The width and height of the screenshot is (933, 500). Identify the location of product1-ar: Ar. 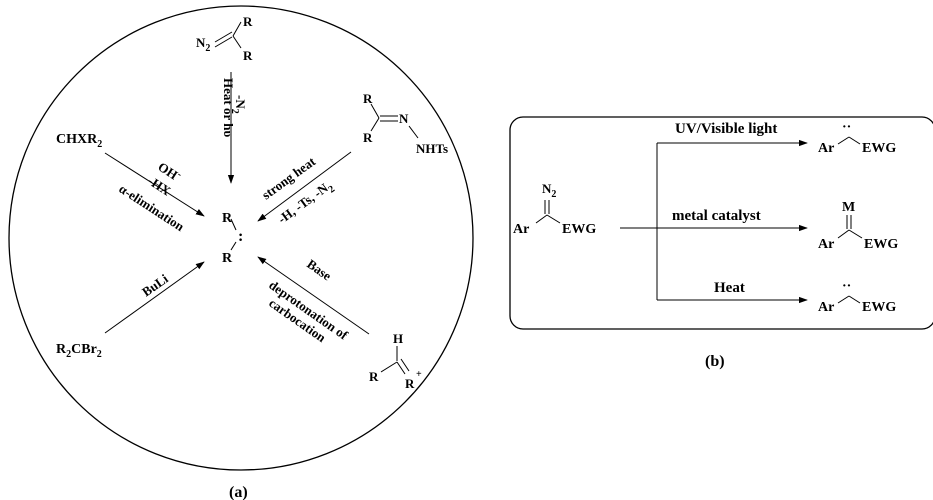
(826, 148).